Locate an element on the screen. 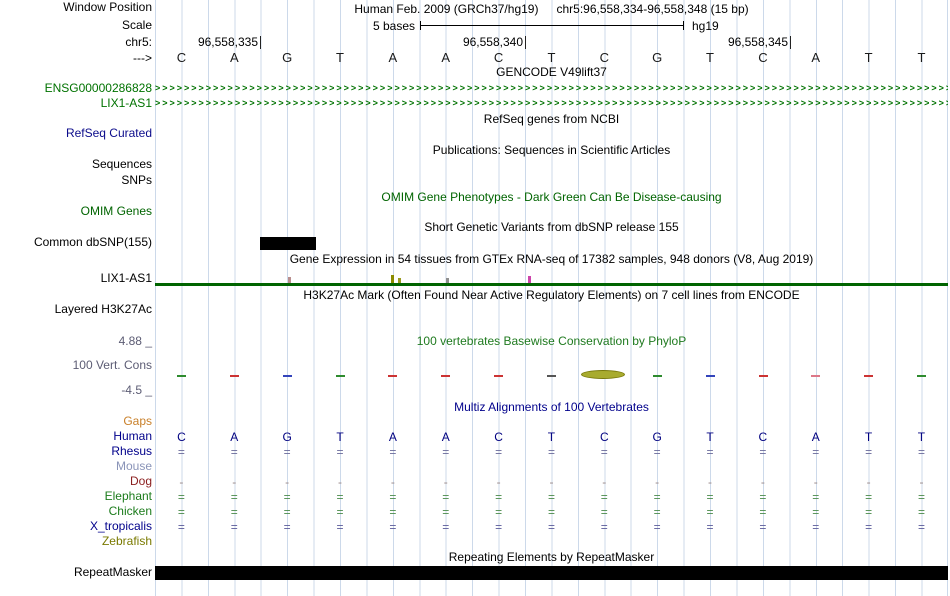 The image size is (950, 596). alignment-mark: C is located at coordinates (181, 437).